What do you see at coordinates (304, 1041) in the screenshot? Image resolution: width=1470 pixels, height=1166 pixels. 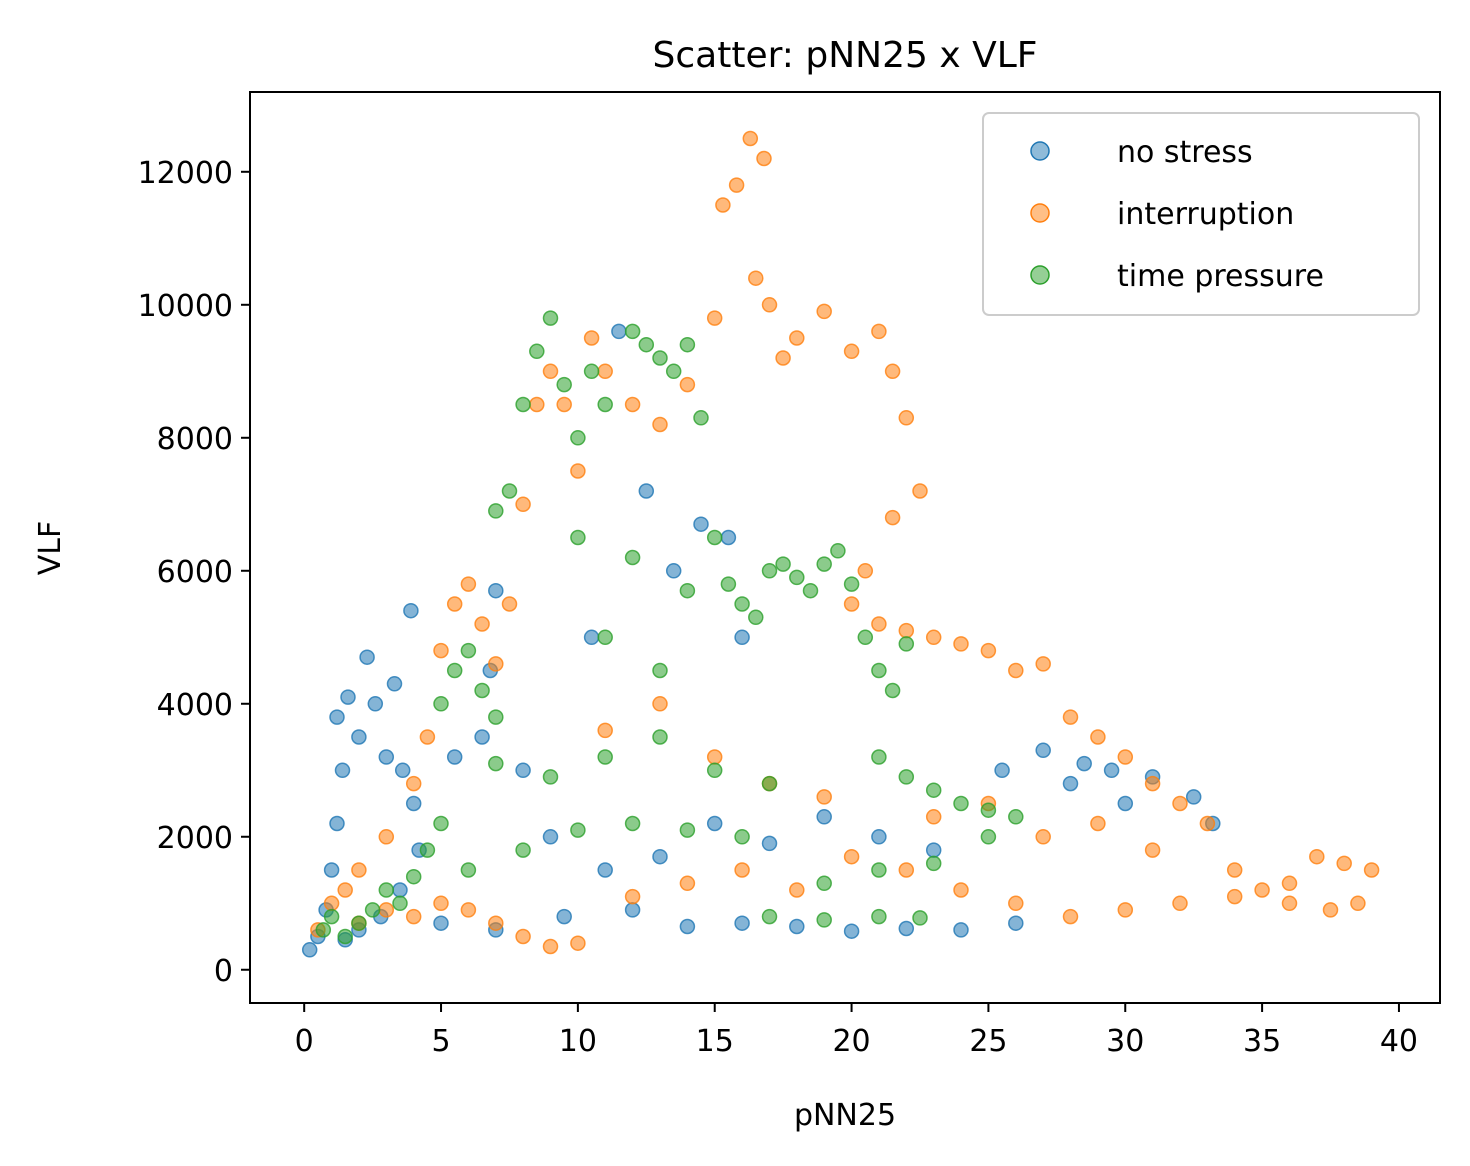 I see `x-tick-label: 0` at bounding box center [304, 1041].